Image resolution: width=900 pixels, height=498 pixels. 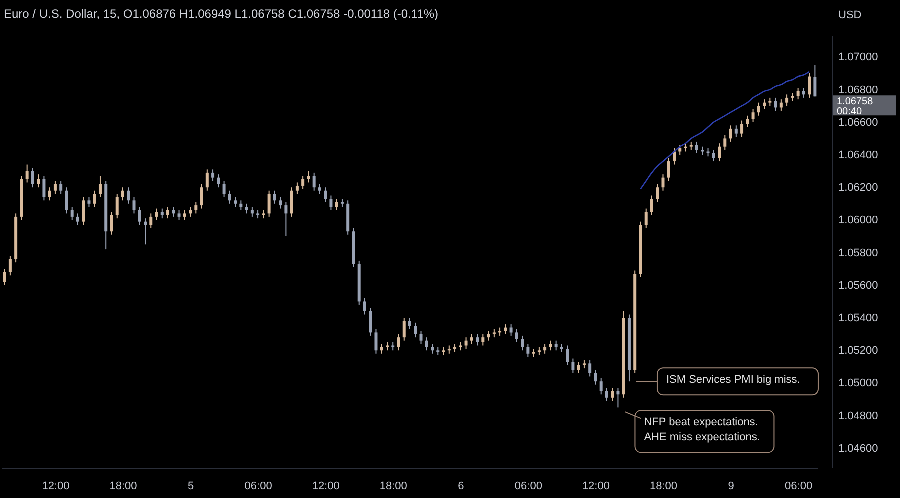 I want to click on y-tick-label: 1.06800, so click(x=858, y=90).